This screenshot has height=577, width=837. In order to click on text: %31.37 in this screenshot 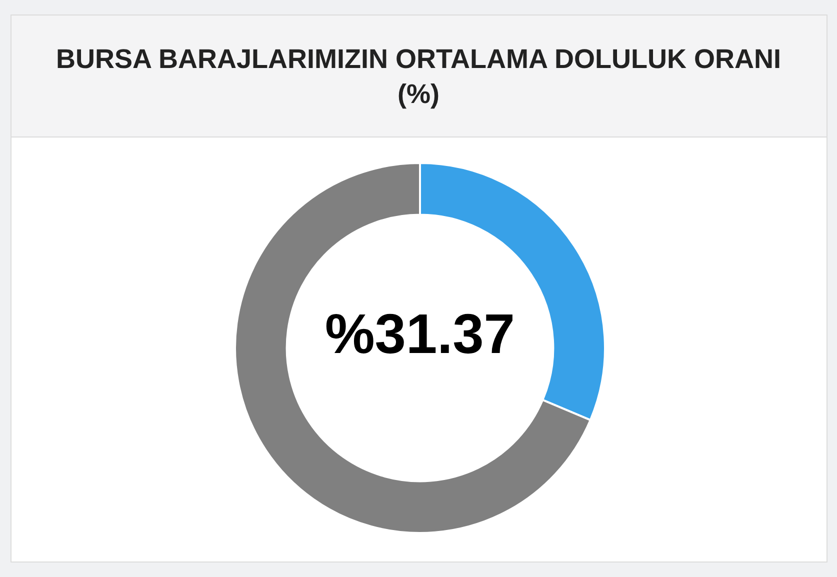, I will do `click(420, 333)`.